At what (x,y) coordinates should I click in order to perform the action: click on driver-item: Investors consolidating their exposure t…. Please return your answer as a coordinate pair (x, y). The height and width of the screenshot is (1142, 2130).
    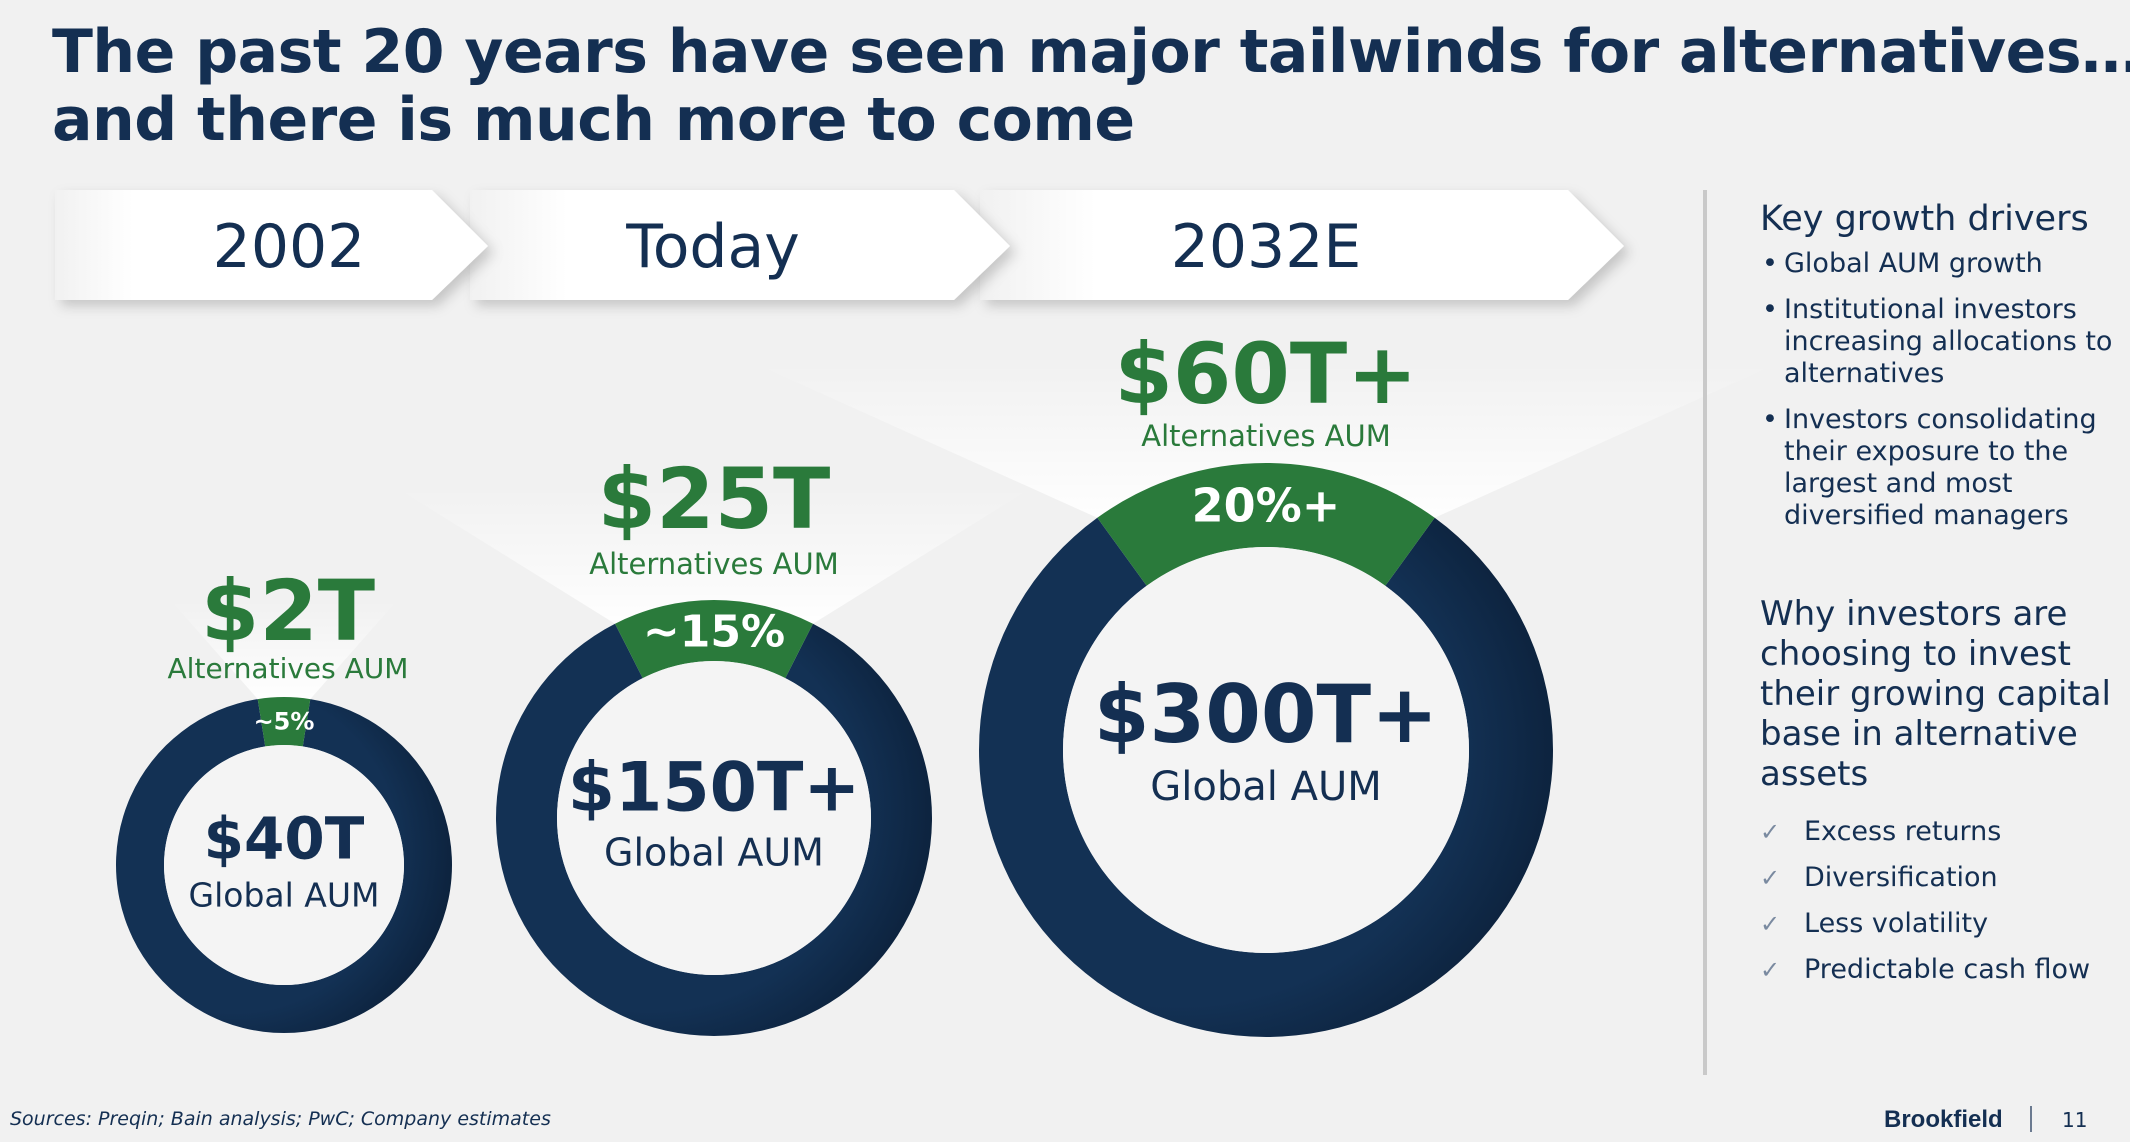
    Looking at the image, I should click on (1940, 468).